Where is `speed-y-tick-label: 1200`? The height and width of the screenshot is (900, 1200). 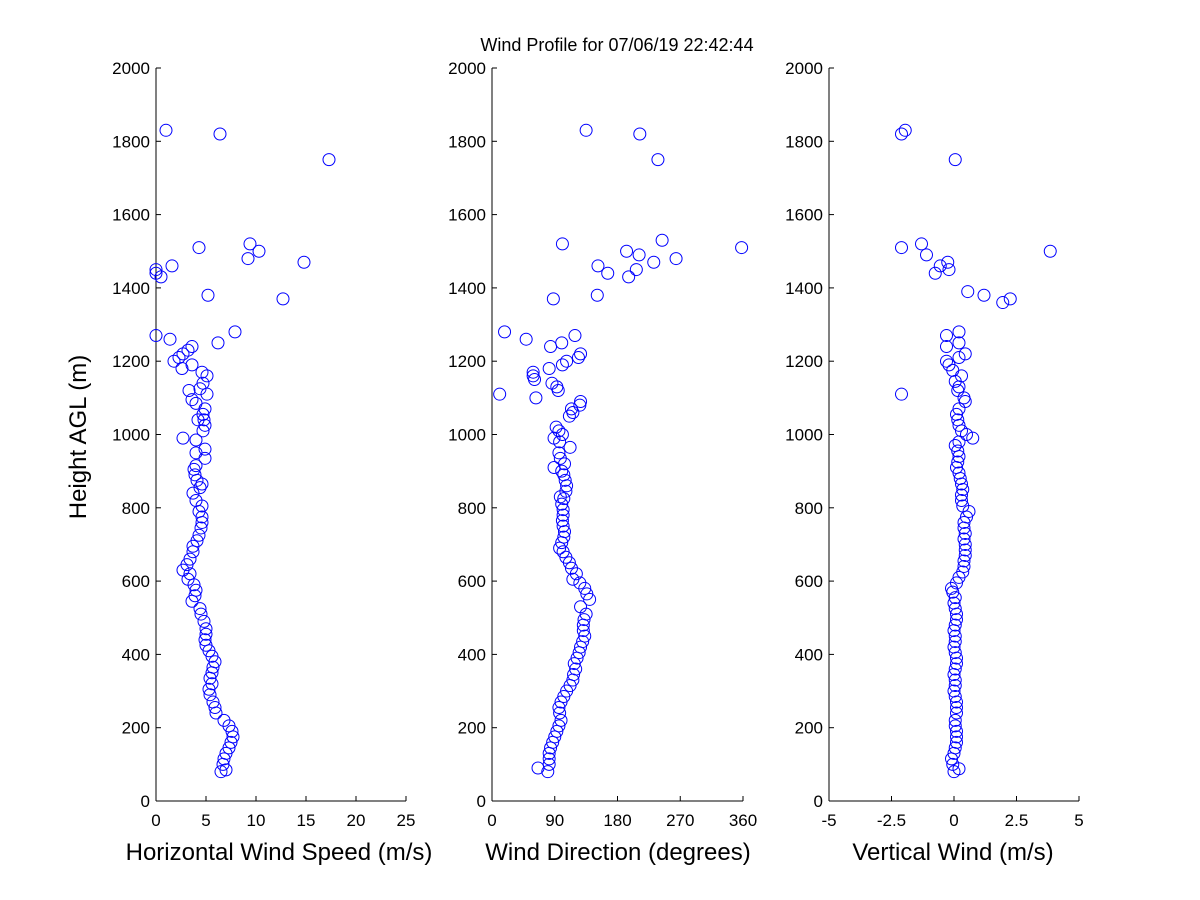 speed-y-tick-label: 1200 is located at coordinates (131, 361).